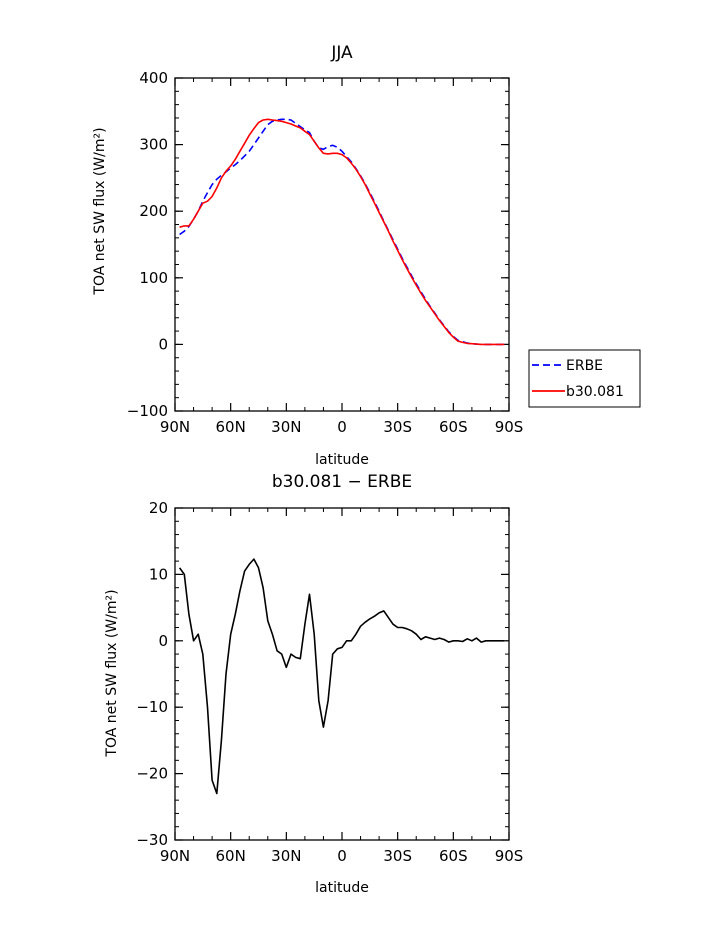 The image size is (723, 935). I want to click on y-tick-label: 200, so click(153, 211).